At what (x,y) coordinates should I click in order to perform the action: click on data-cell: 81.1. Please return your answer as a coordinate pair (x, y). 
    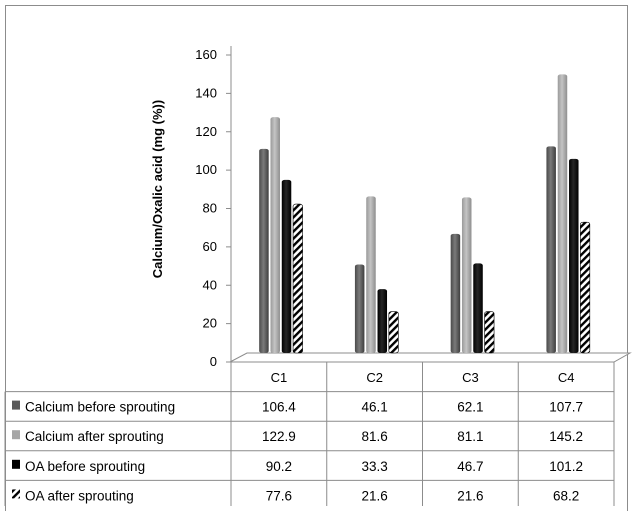
    Looking at the image, I should click on (470, 436).